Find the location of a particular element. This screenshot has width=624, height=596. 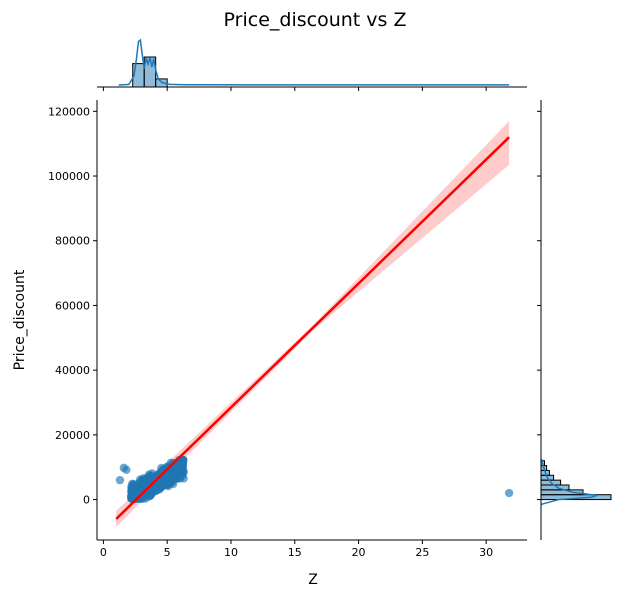

x-tick-label: 0 is located at coordinates (103, 552).